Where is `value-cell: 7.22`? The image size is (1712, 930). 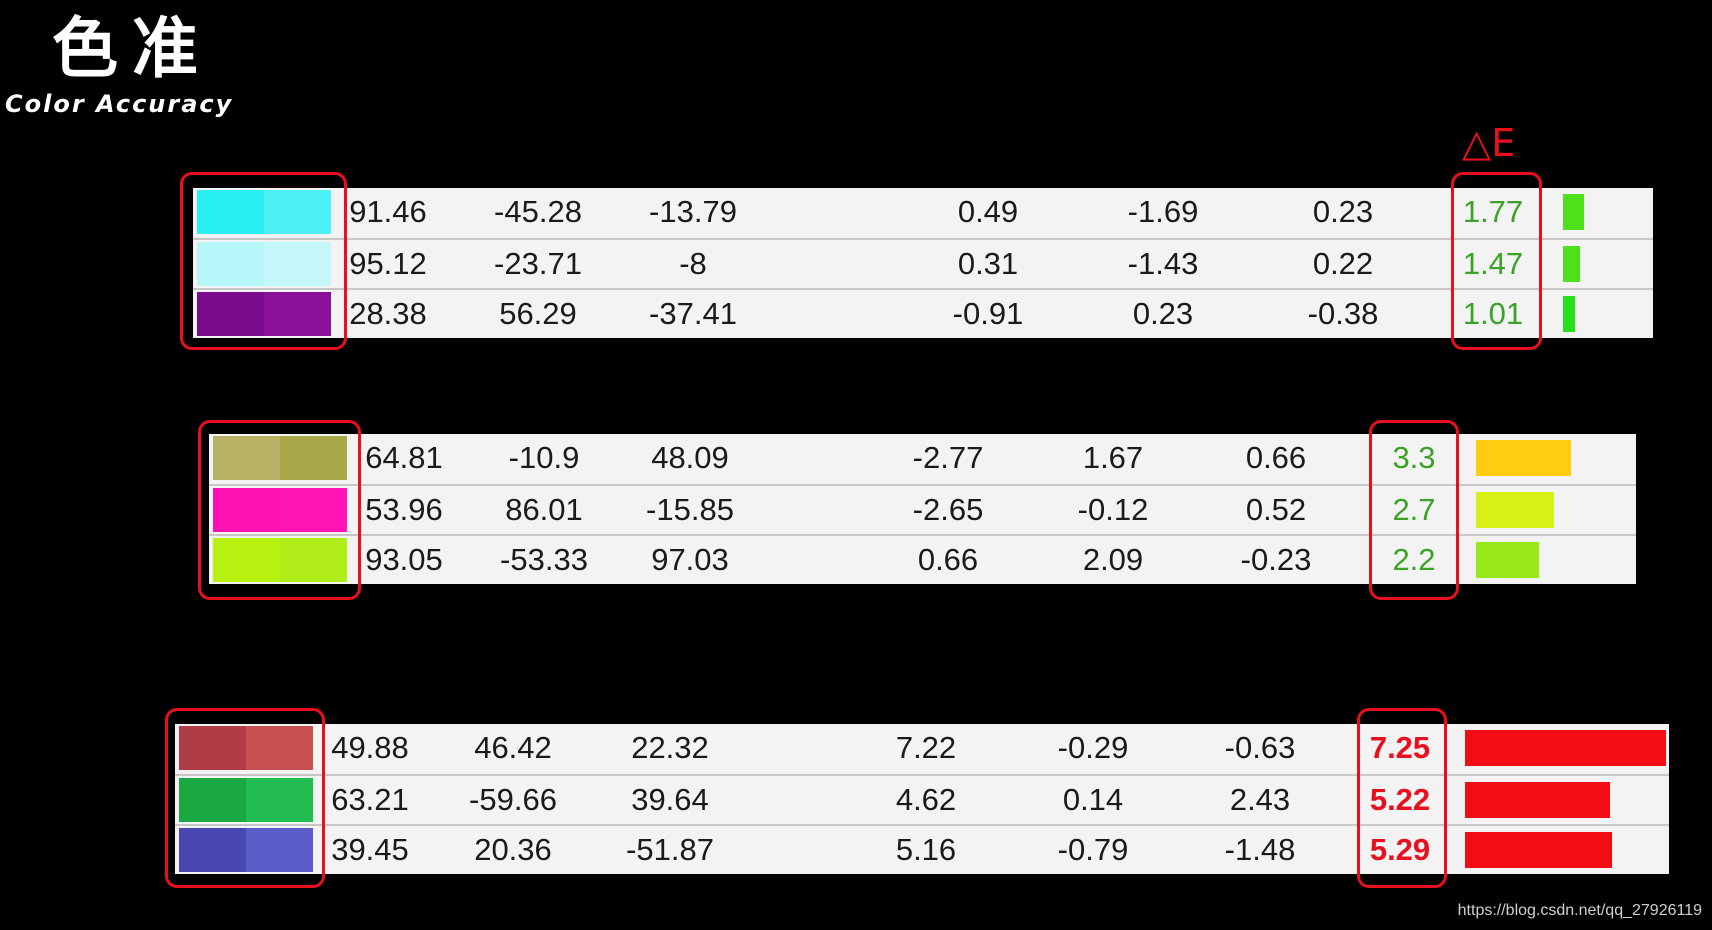 value-cell: 7.22 is located at coordinates (926, 747).